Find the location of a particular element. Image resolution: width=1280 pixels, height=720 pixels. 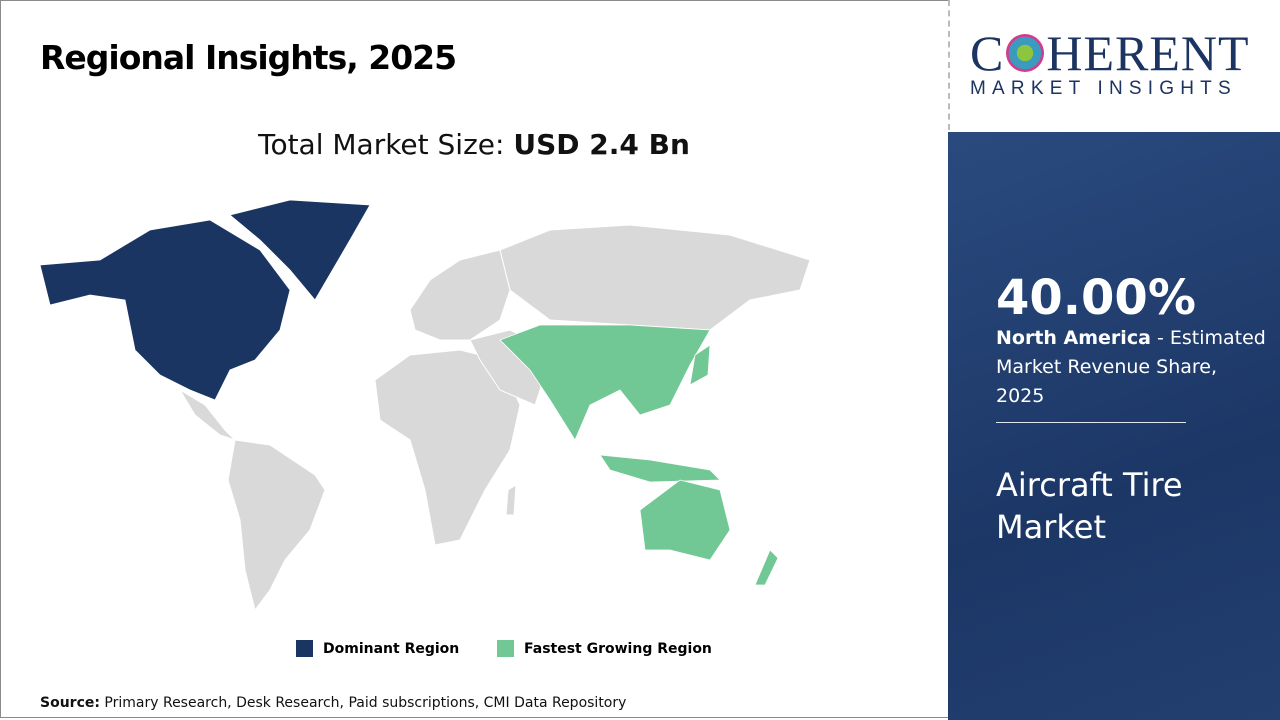

market-size: Total Market Size: USD 2.4 Bn is located at coordinates (474, 144).